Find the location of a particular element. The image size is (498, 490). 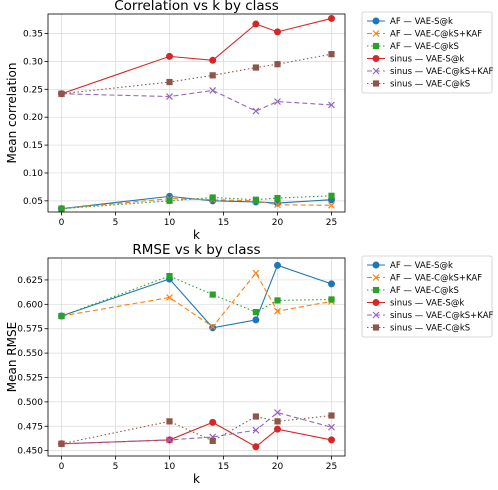

legend-label: sinus — VAE-C@kS+KAF is located at coordinates (442, 316).